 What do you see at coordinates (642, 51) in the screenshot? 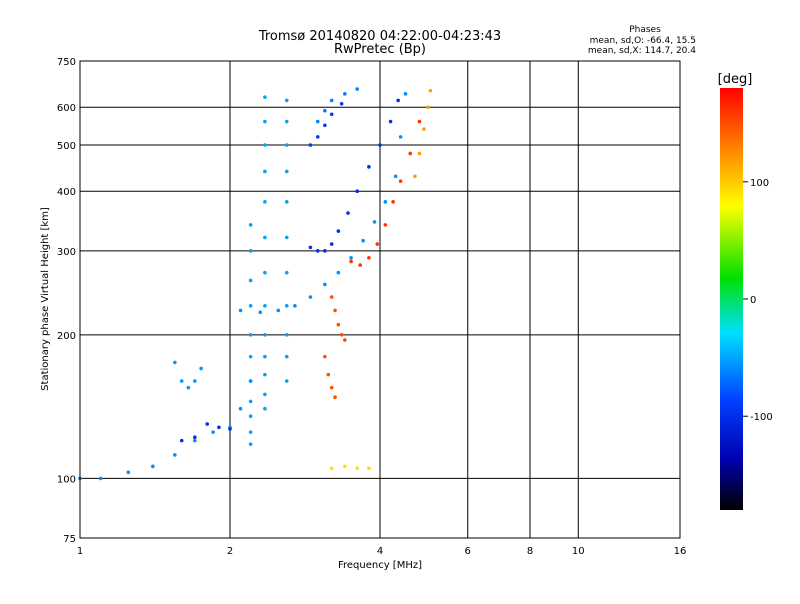
I see `phase-stats-x: mean, sd,X: 114.7, 20.4` at bounding box center [642, 51].